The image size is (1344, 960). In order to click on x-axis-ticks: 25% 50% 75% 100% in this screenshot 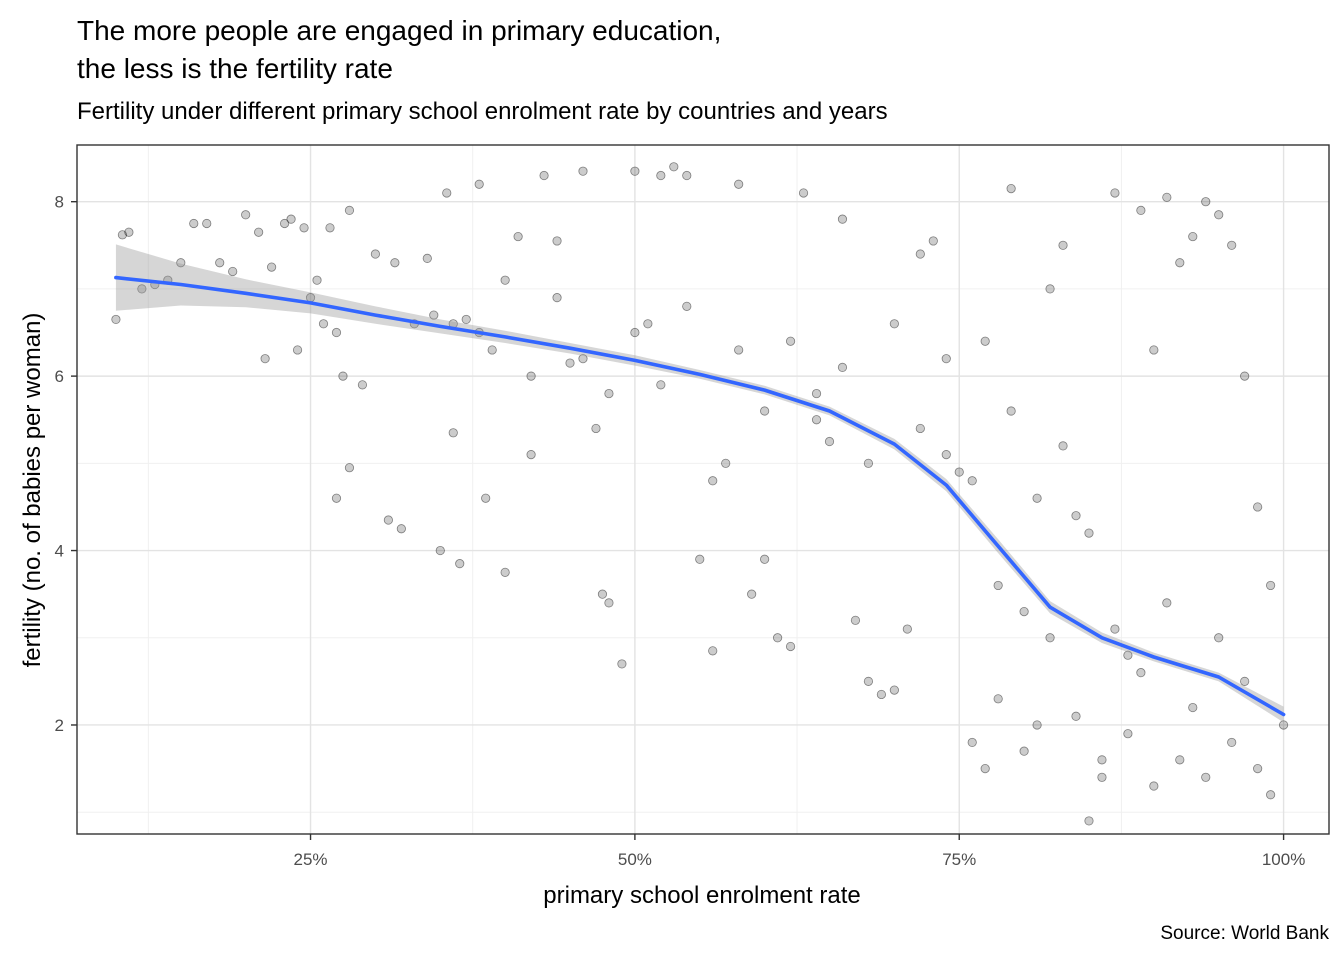, I will do `click(799, 851)`.